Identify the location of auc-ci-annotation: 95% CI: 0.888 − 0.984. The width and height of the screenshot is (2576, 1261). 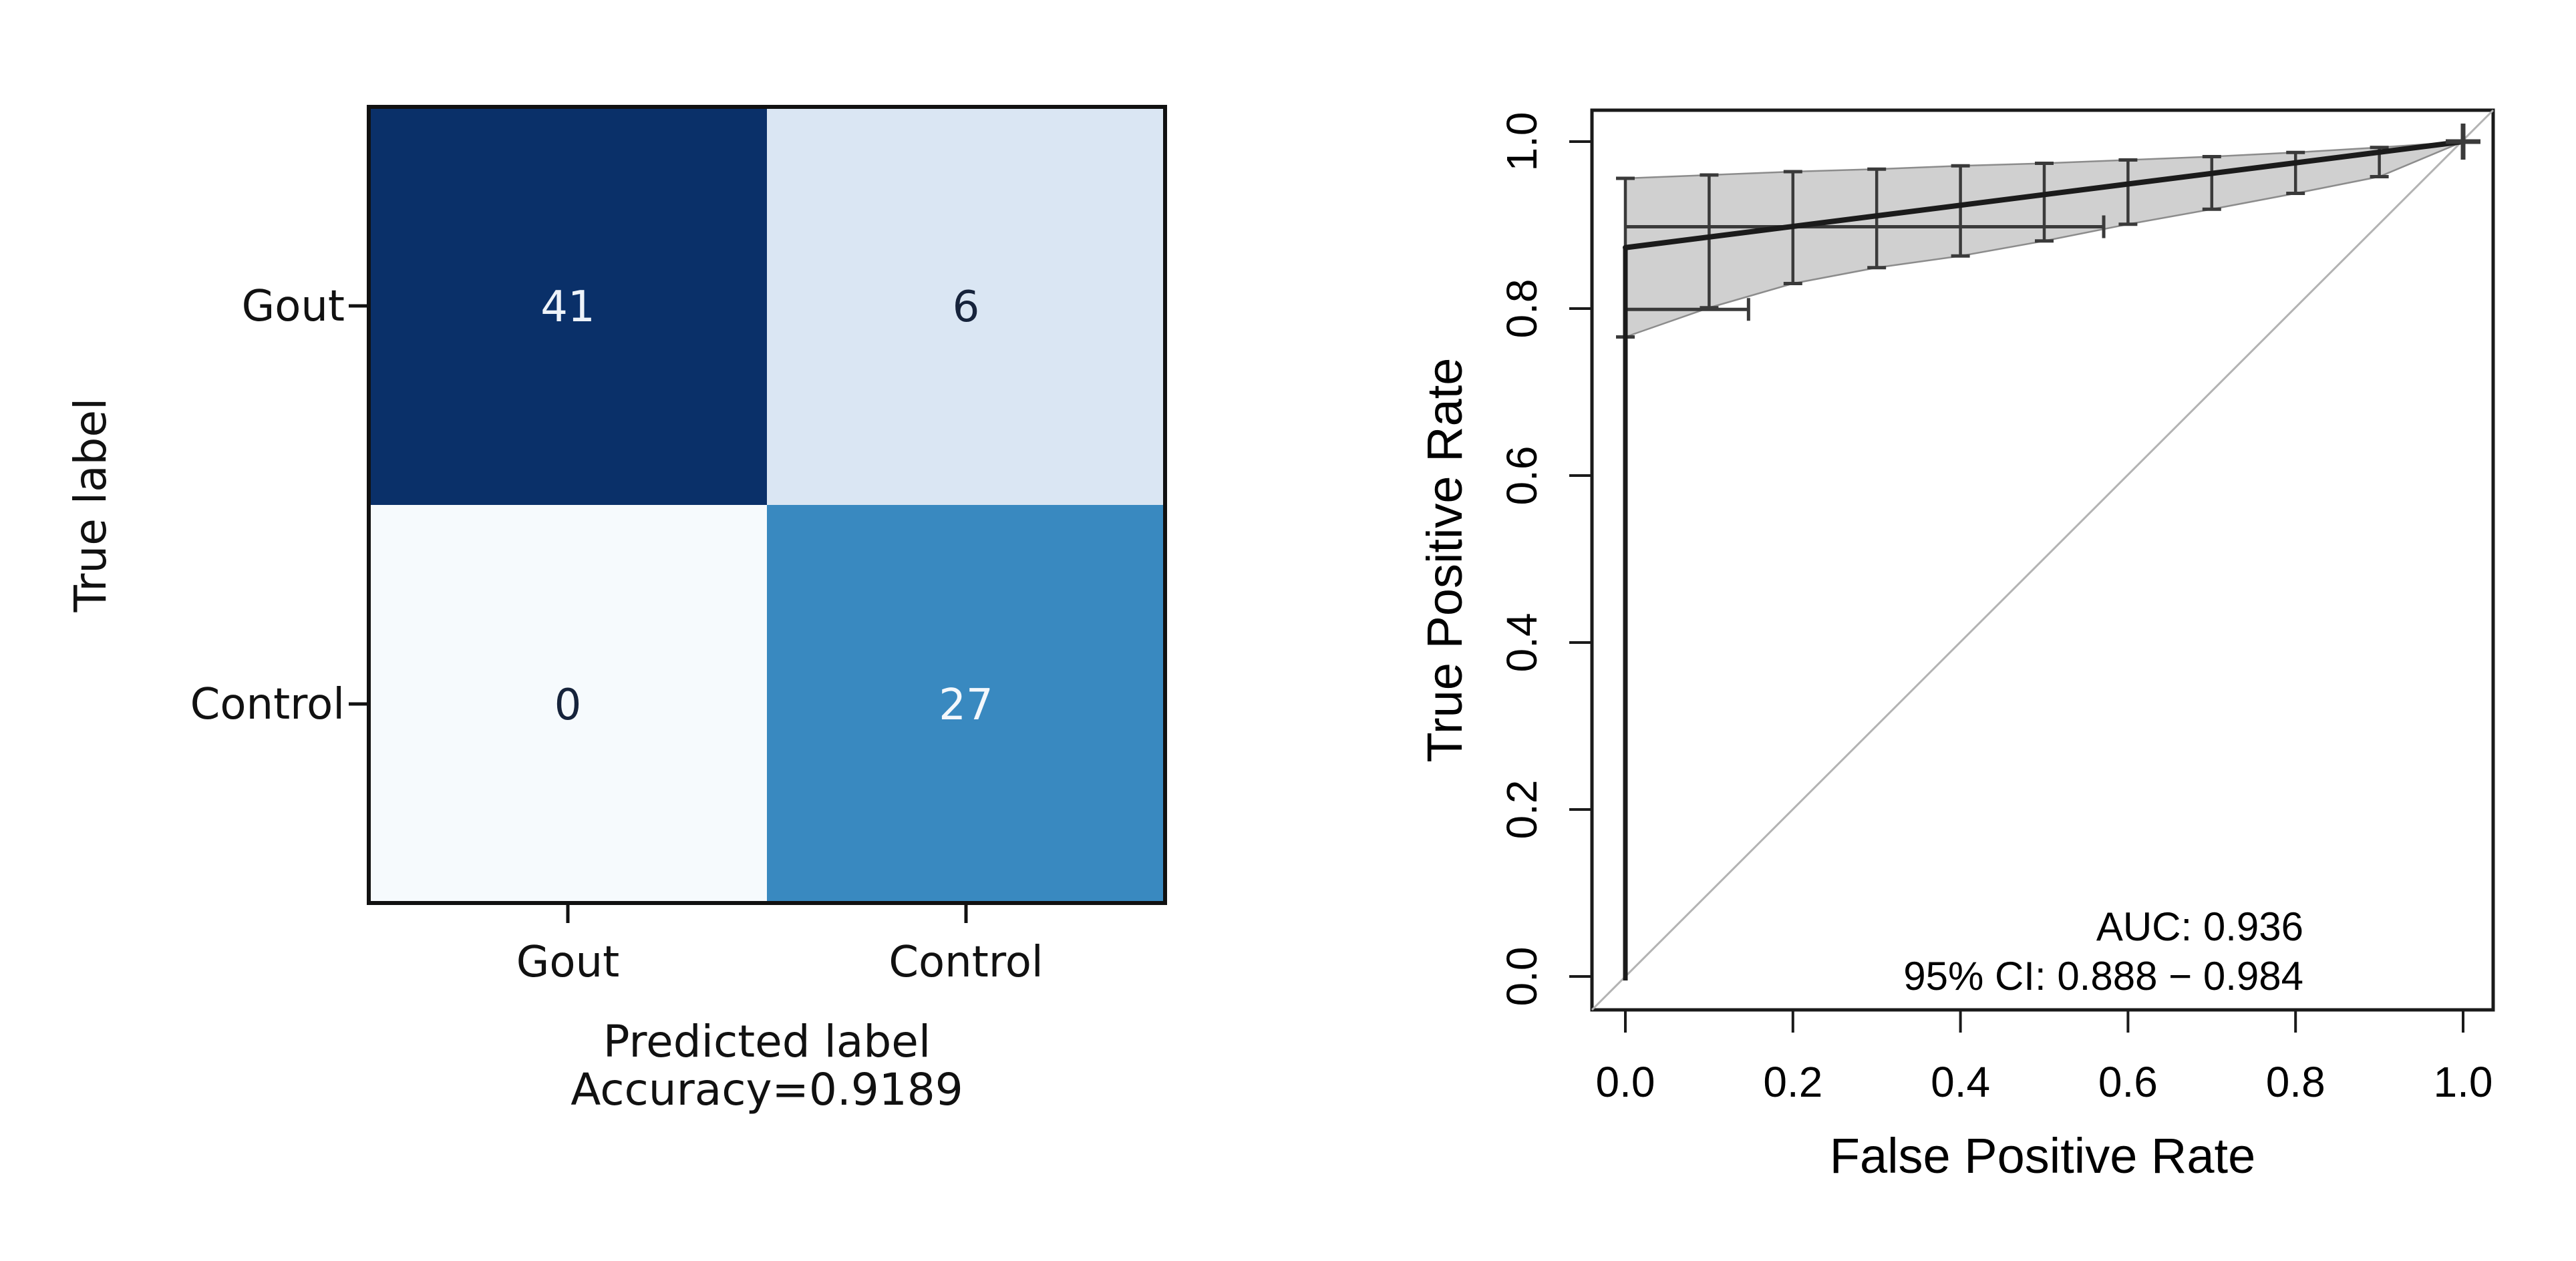
(2103, 976).